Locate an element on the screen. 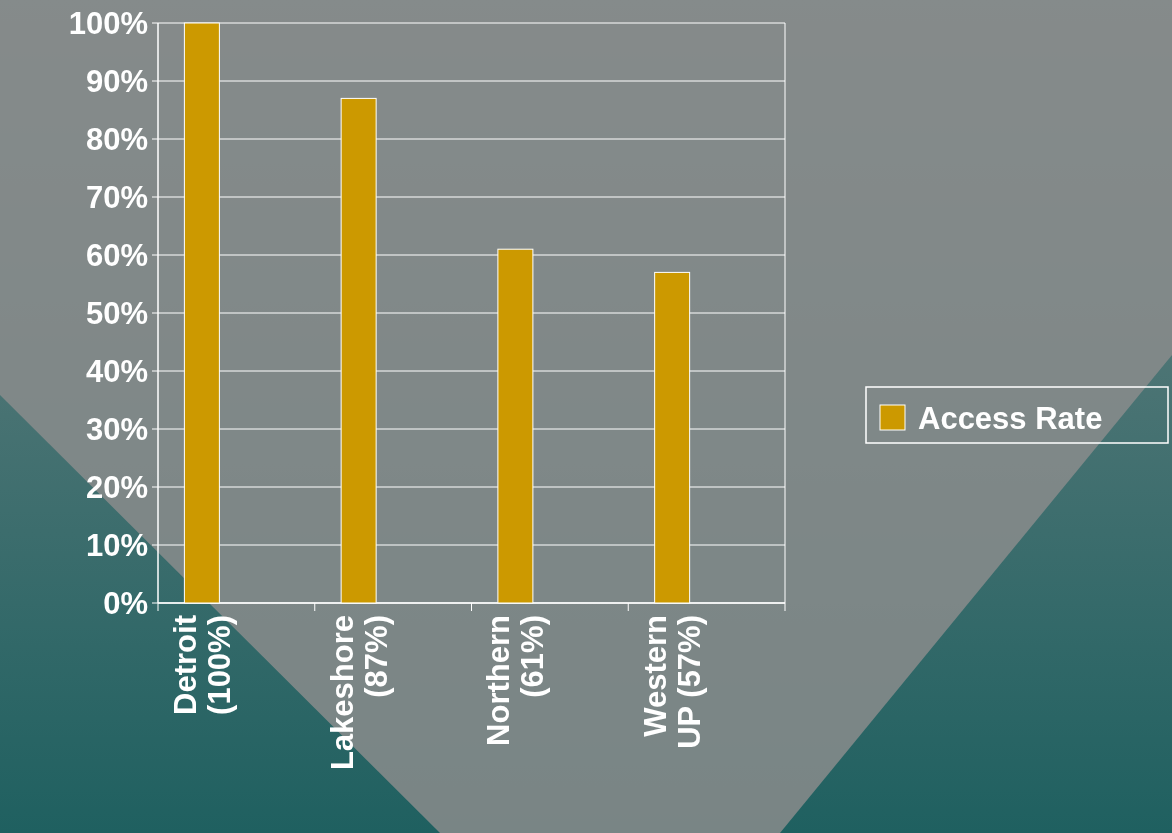  y-tick-label: 40% is located at coordinates (116, 371).